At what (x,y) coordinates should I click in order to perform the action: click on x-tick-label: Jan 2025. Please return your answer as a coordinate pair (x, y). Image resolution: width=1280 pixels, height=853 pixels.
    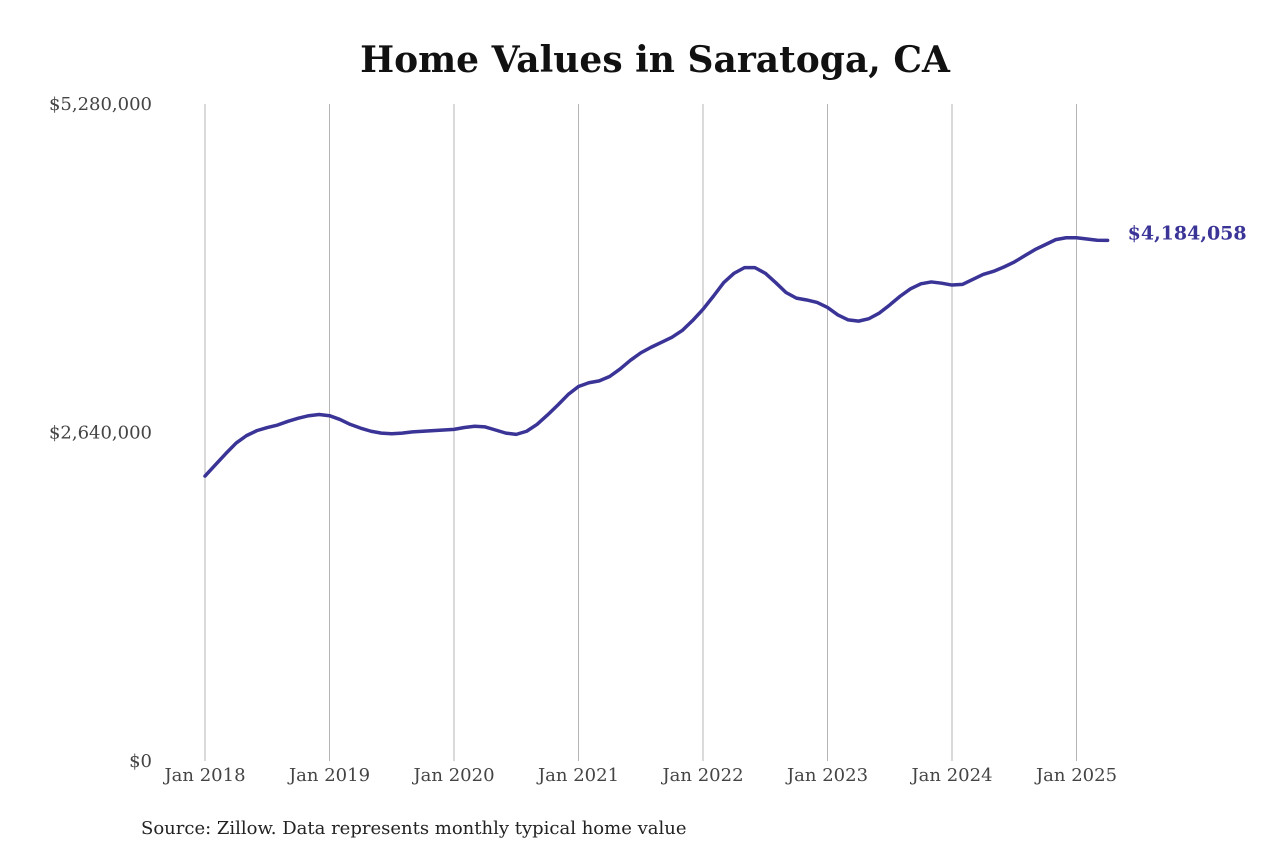
    Looking at the image, I should click on (1075, 775).